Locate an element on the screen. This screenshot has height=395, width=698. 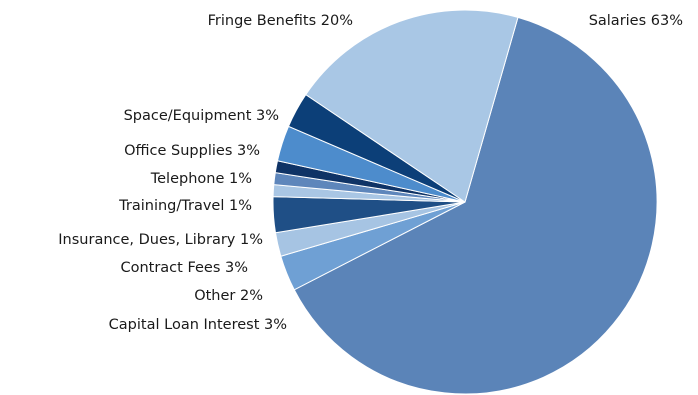
slice-label: Insurance, Dues, Library 1% is located at coordinates (160, 240).